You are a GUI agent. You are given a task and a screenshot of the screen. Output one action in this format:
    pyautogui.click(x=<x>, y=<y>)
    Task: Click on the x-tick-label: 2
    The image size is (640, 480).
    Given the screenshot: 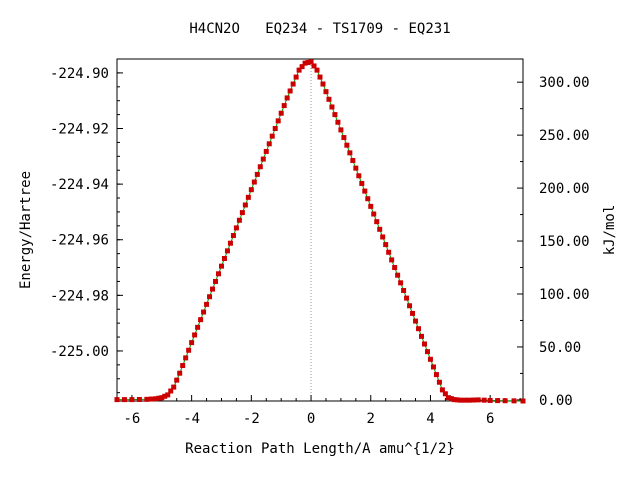 What is the action you would take?
    pyautogui.click(x=371, y=419)
    